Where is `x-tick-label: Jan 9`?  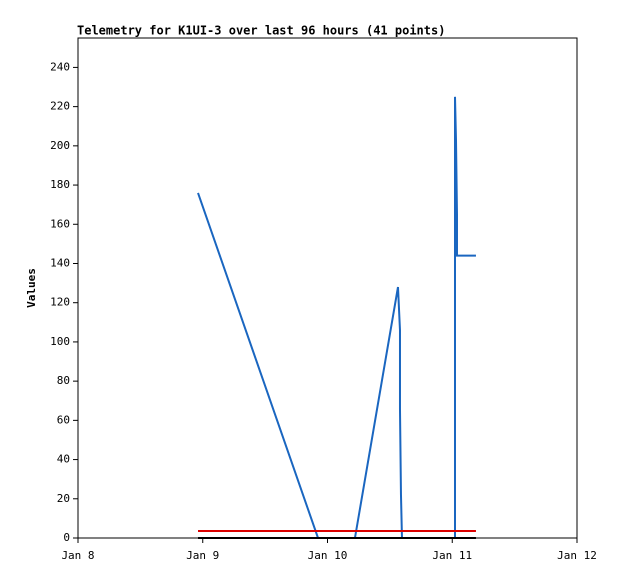 x-tick-label: Jan 9 is located at coordinates (202, 555).